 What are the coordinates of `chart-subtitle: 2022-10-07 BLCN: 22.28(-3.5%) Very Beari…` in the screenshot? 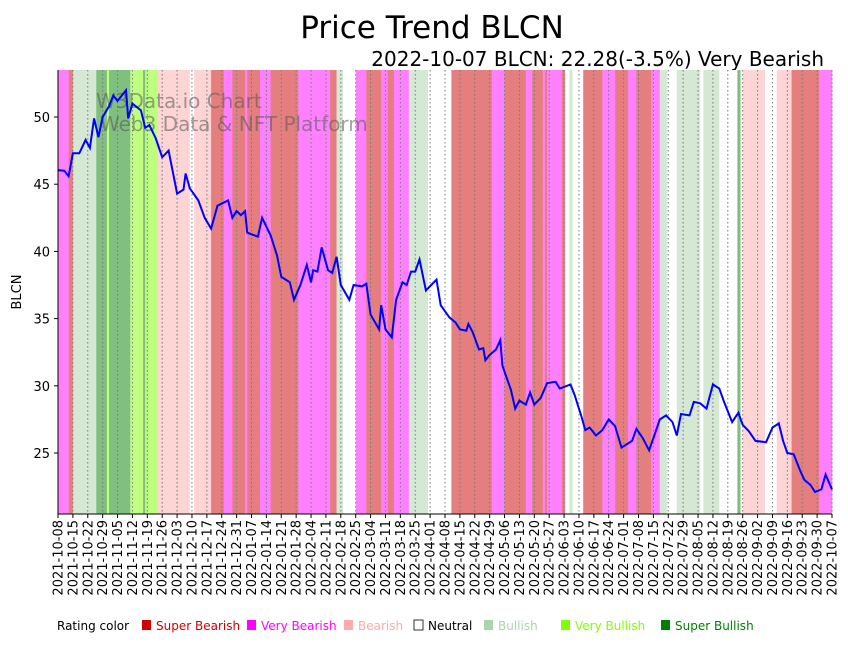 It's located at (597, 59).